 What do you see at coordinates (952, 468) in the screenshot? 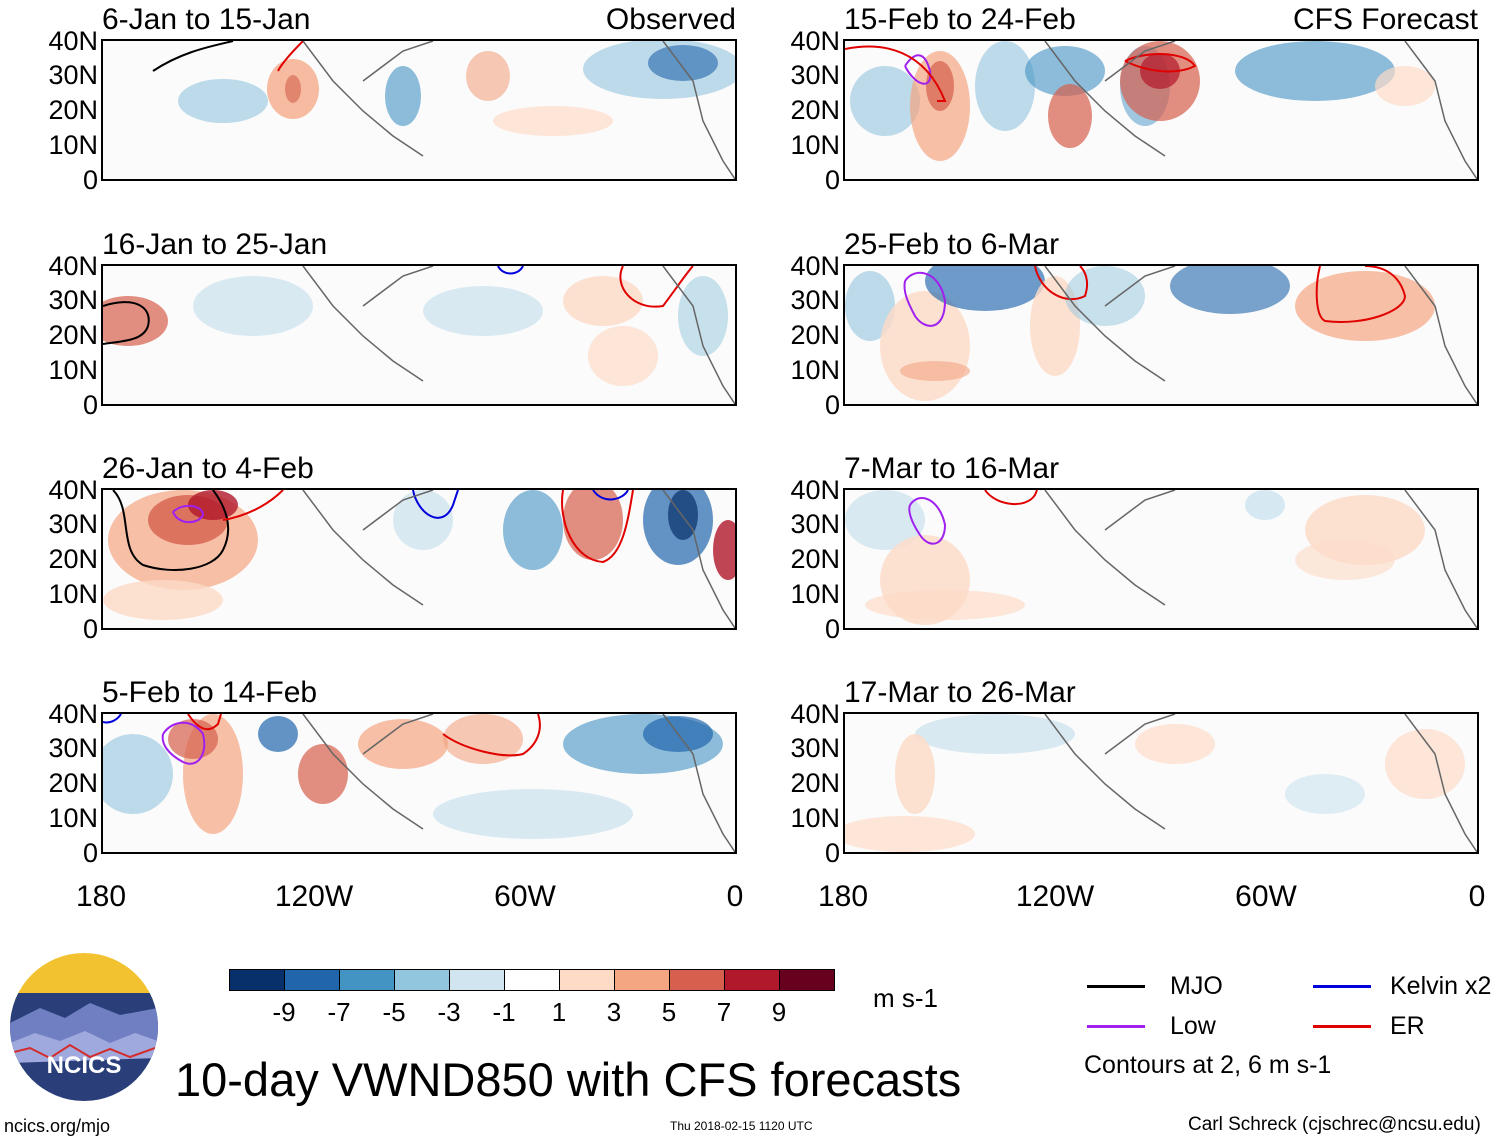
I see `panel-title-fc3: 7-Mar to 16-Mar` at bounding box center [952, 468].